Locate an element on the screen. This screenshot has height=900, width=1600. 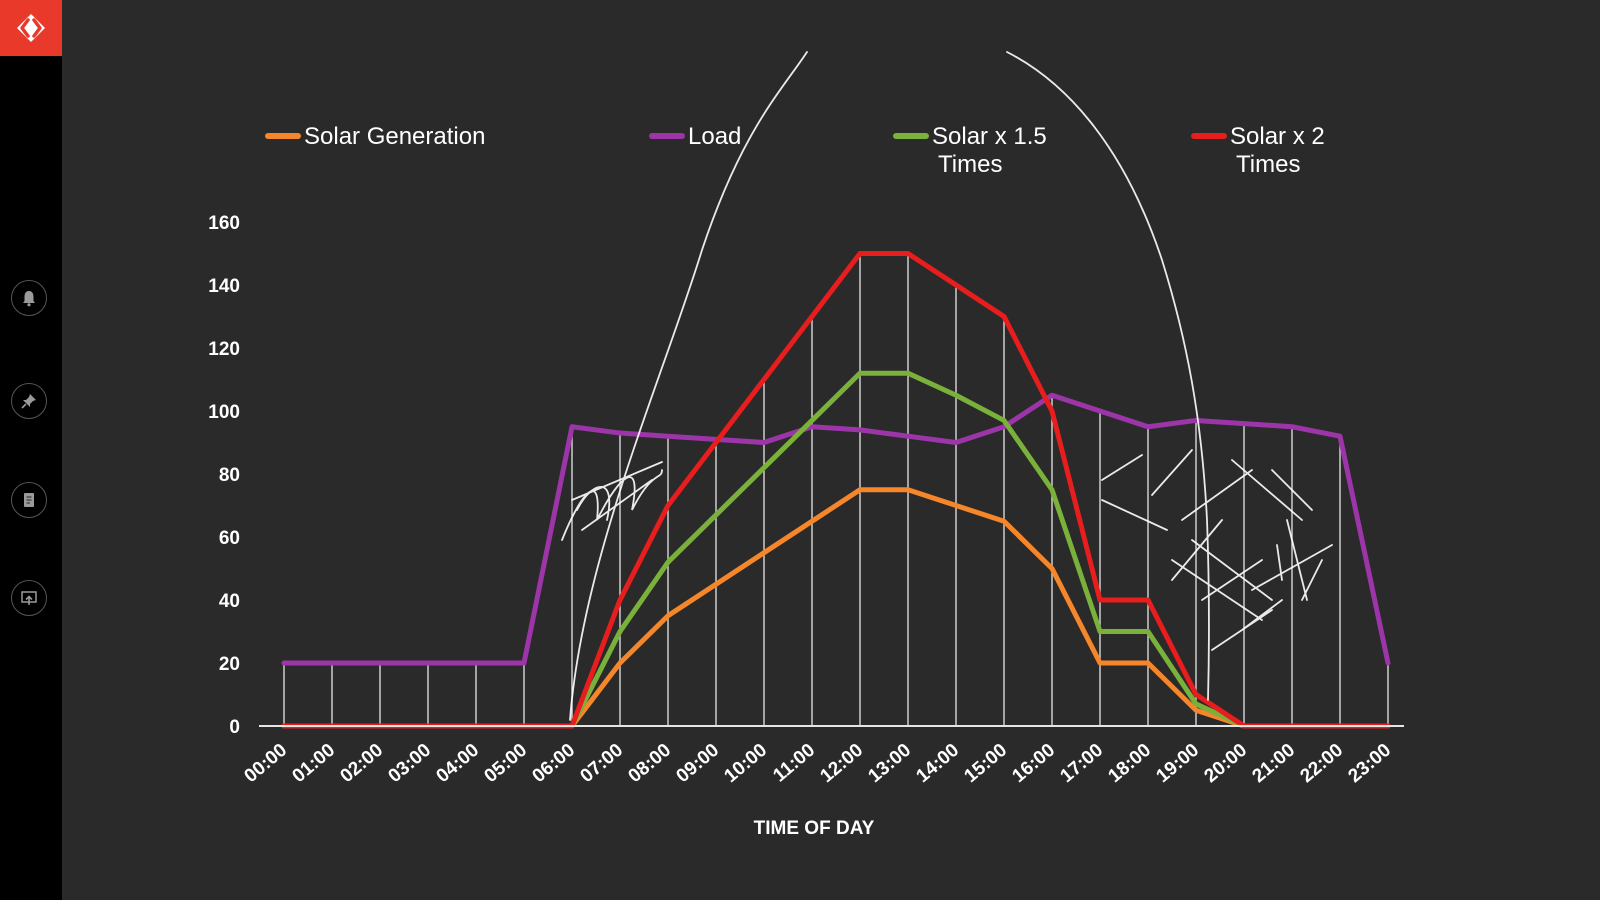
x-tick-label: 21:00 is located at coordinates (1273, 763).